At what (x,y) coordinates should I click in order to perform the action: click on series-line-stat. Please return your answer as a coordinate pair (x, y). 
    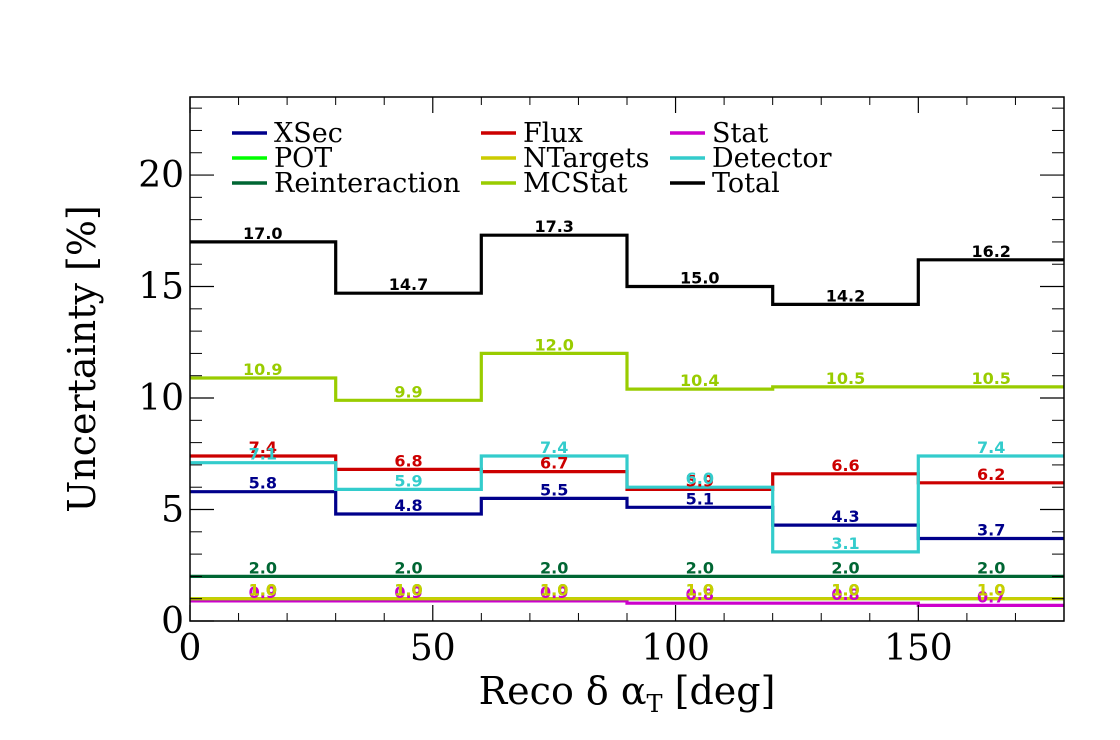
    Looking at the image, I should click on (627, 603).